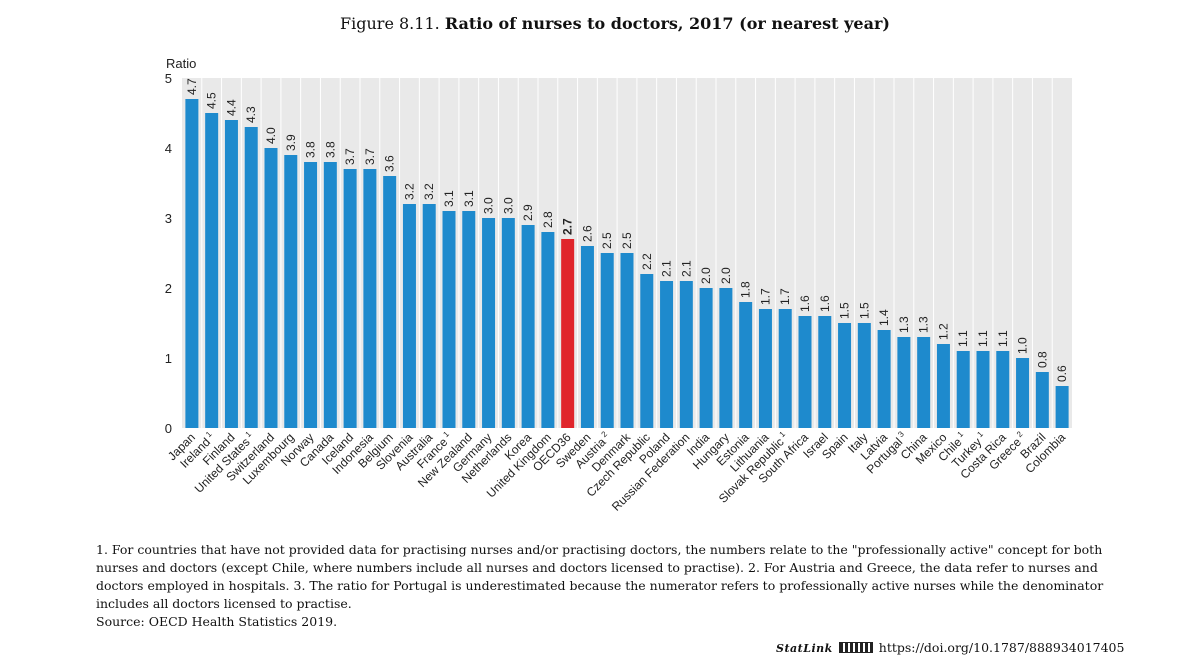  What do you see at coordinates (168, 428) in the screenshot?
I see `y-tick-label: 0` at bounding box center [168, 428].